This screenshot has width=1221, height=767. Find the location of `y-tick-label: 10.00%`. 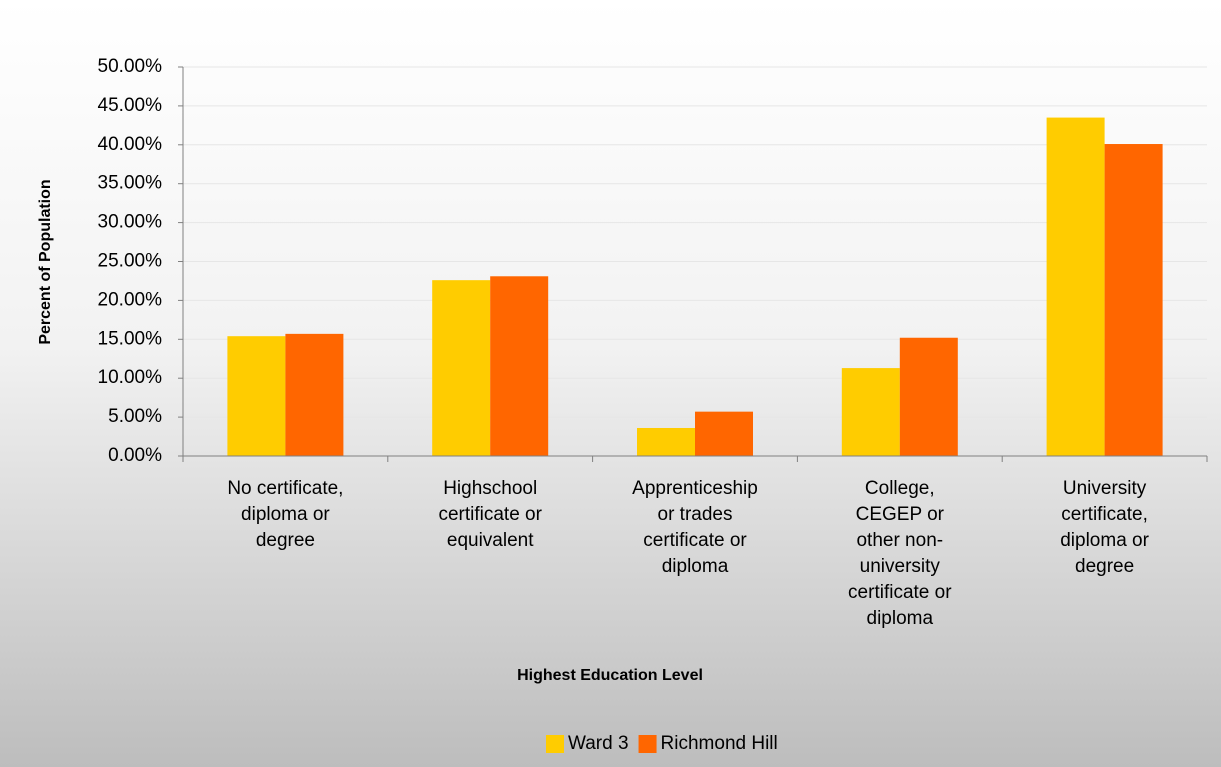

y-tick-label: 10.00% is located at coordinates (130, 377).